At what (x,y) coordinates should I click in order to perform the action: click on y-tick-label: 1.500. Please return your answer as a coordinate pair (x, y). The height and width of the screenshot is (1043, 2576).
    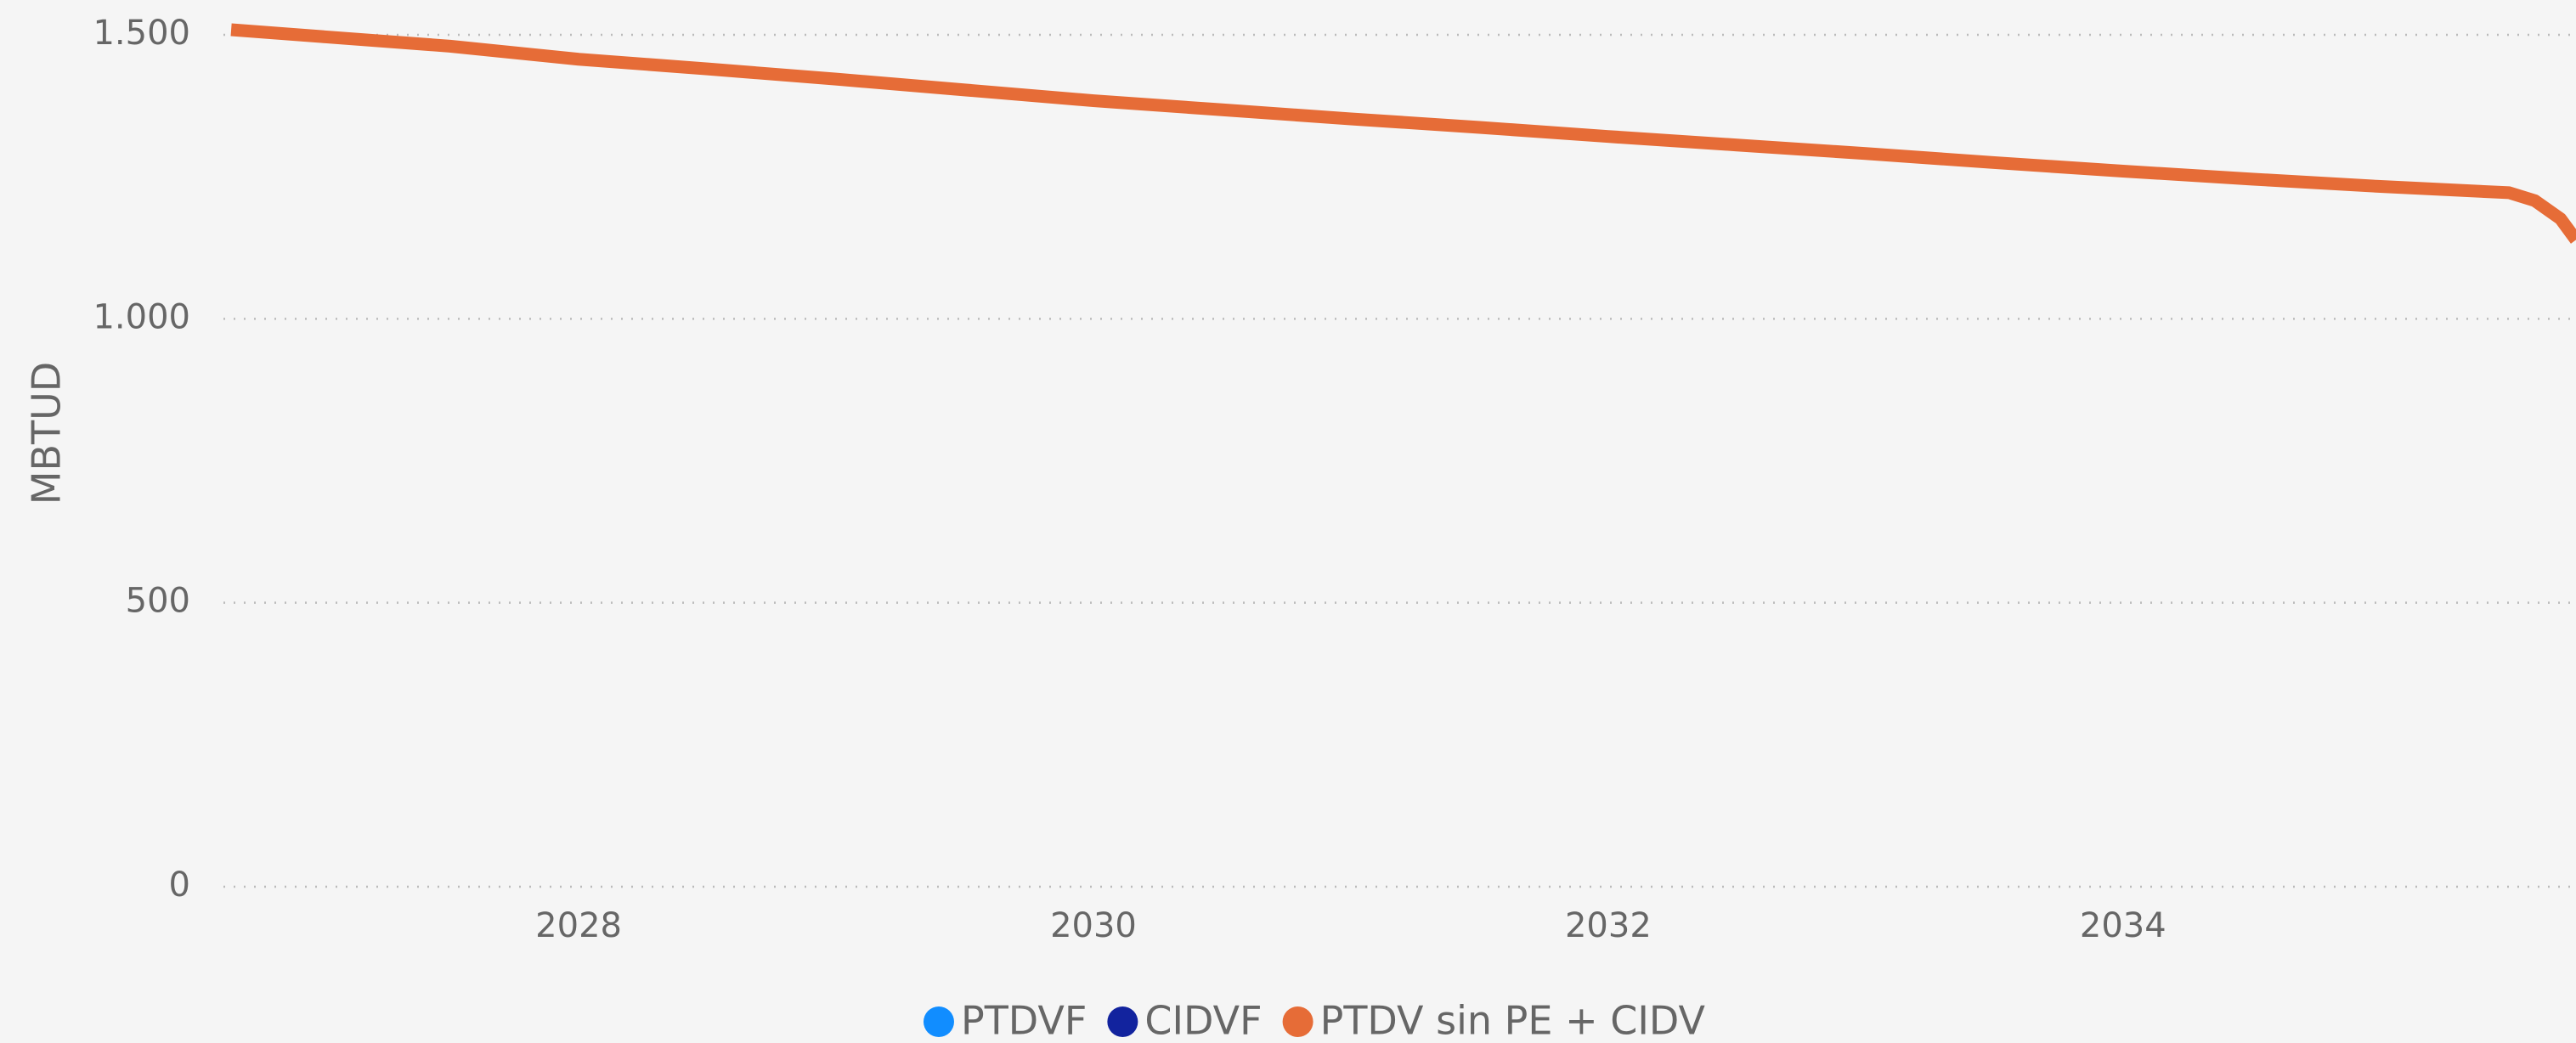
    Looking at the image, I should click on (141, 33).